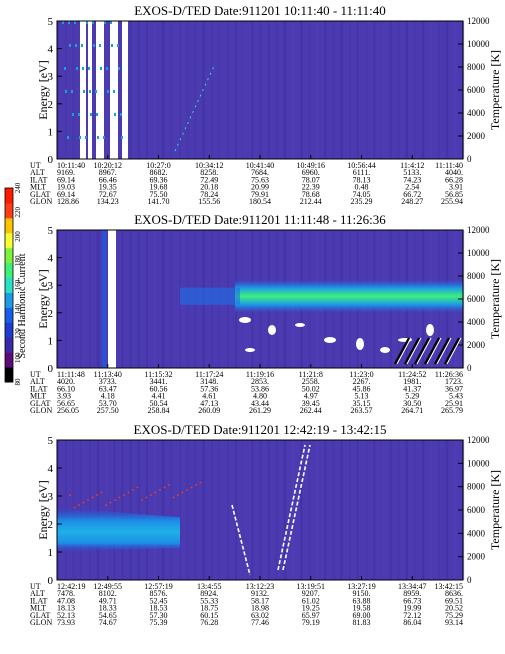 The height and width of the screenshot is (654, 505). Describe the element at coordinates (108, 593) in the screenshot. I see `table-cell: 8102.` at that location.